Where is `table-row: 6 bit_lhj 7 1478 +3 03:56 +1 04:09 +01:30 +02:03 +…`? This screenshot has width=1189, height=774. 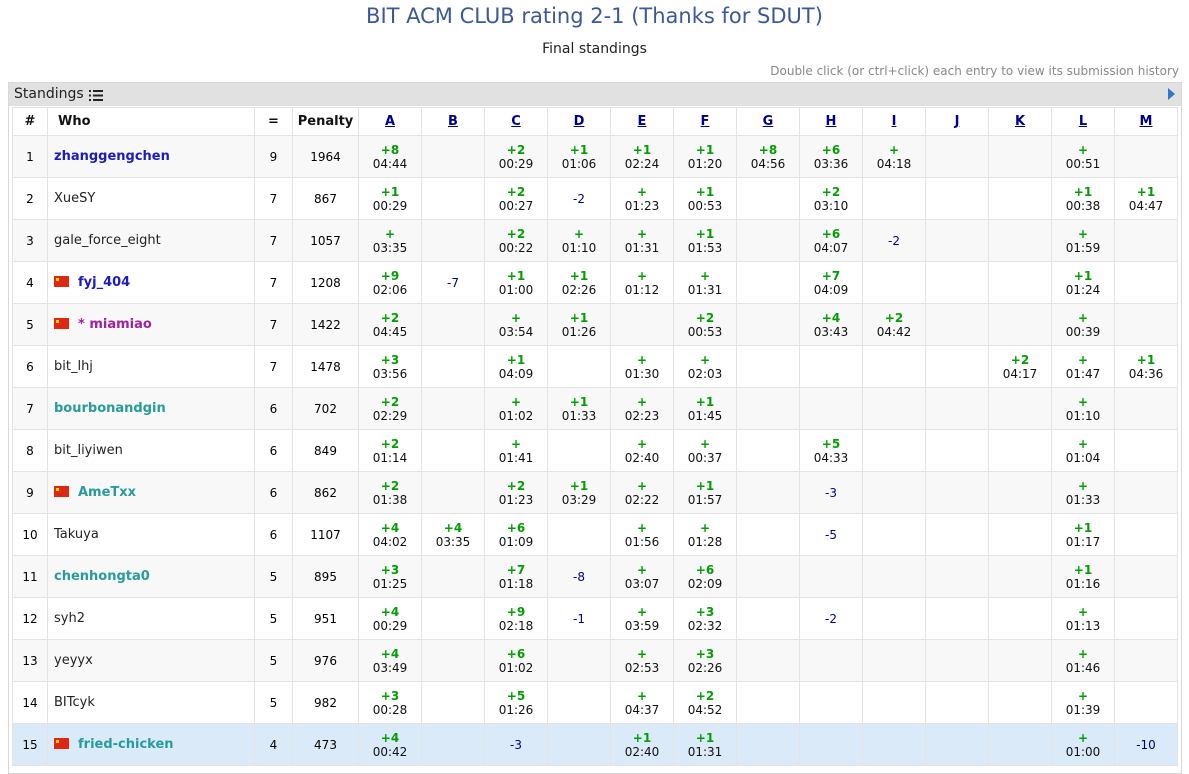
table-row: 6 bit_lhj 7 1478 +3 03:56 +1 04:09 +01:30 +02:03 +… is located at coordinates (595, 366).